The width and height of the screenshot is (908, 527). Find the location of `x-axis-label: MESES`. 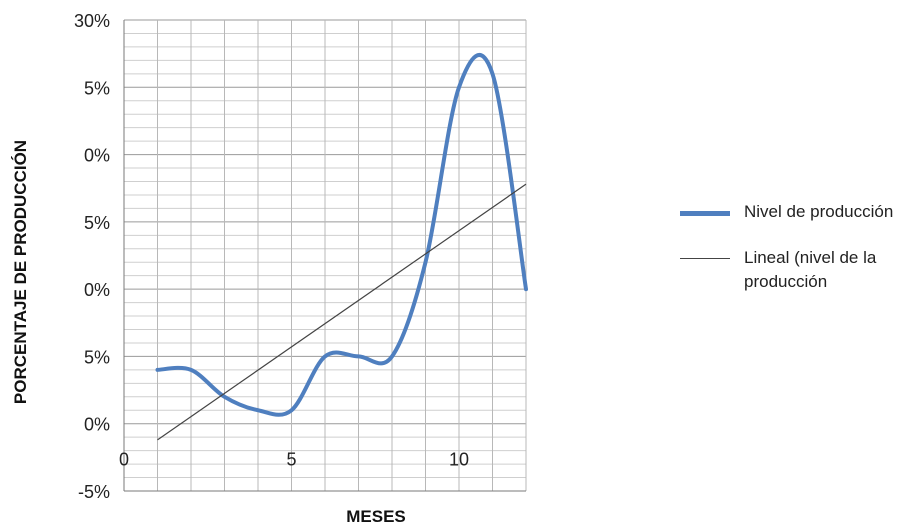

x-axis-label: MESES is located at coordinates (376, 516).